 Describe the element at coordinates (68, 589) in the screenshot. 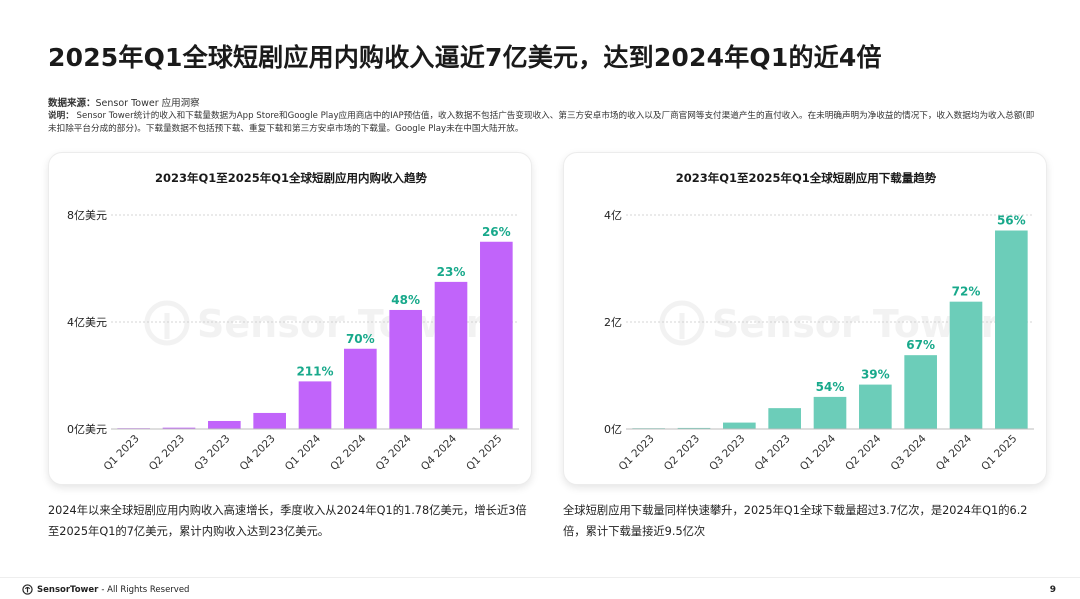

I see `footer-brand: SensorTower` at that location.